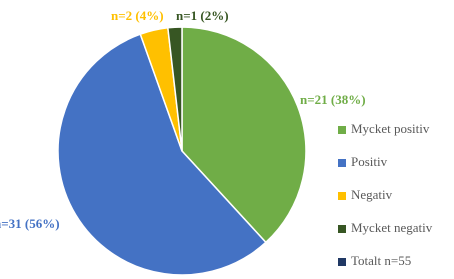 The image size is (454, 279). Describe the element at coordinates (333, 99) in the screenshot. I see `data-label: n=21 (38%)` at that location.